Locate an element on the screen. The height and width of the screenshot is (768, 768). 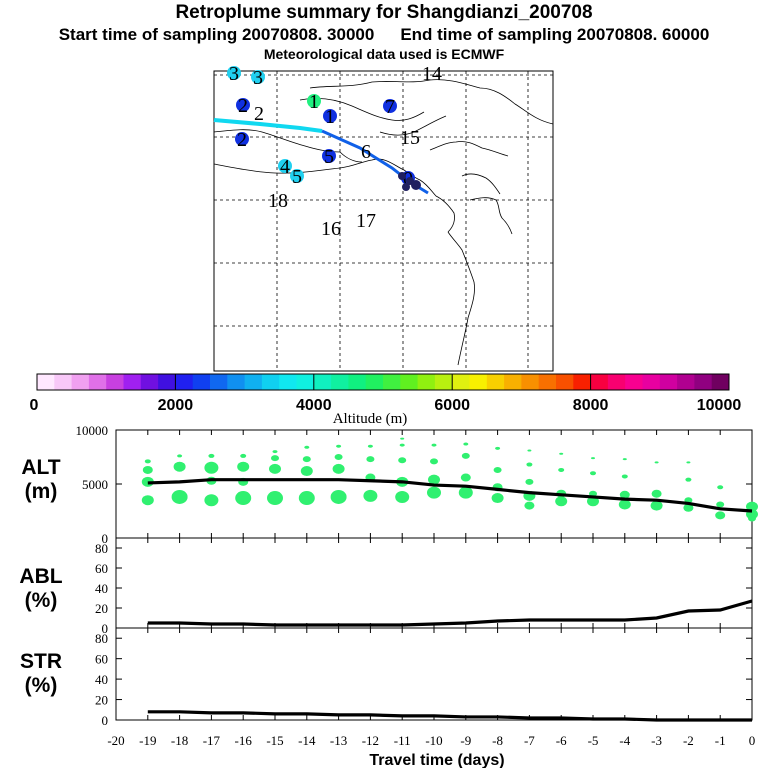
x-tick-label: -15 is located at coordinates (274, 740).